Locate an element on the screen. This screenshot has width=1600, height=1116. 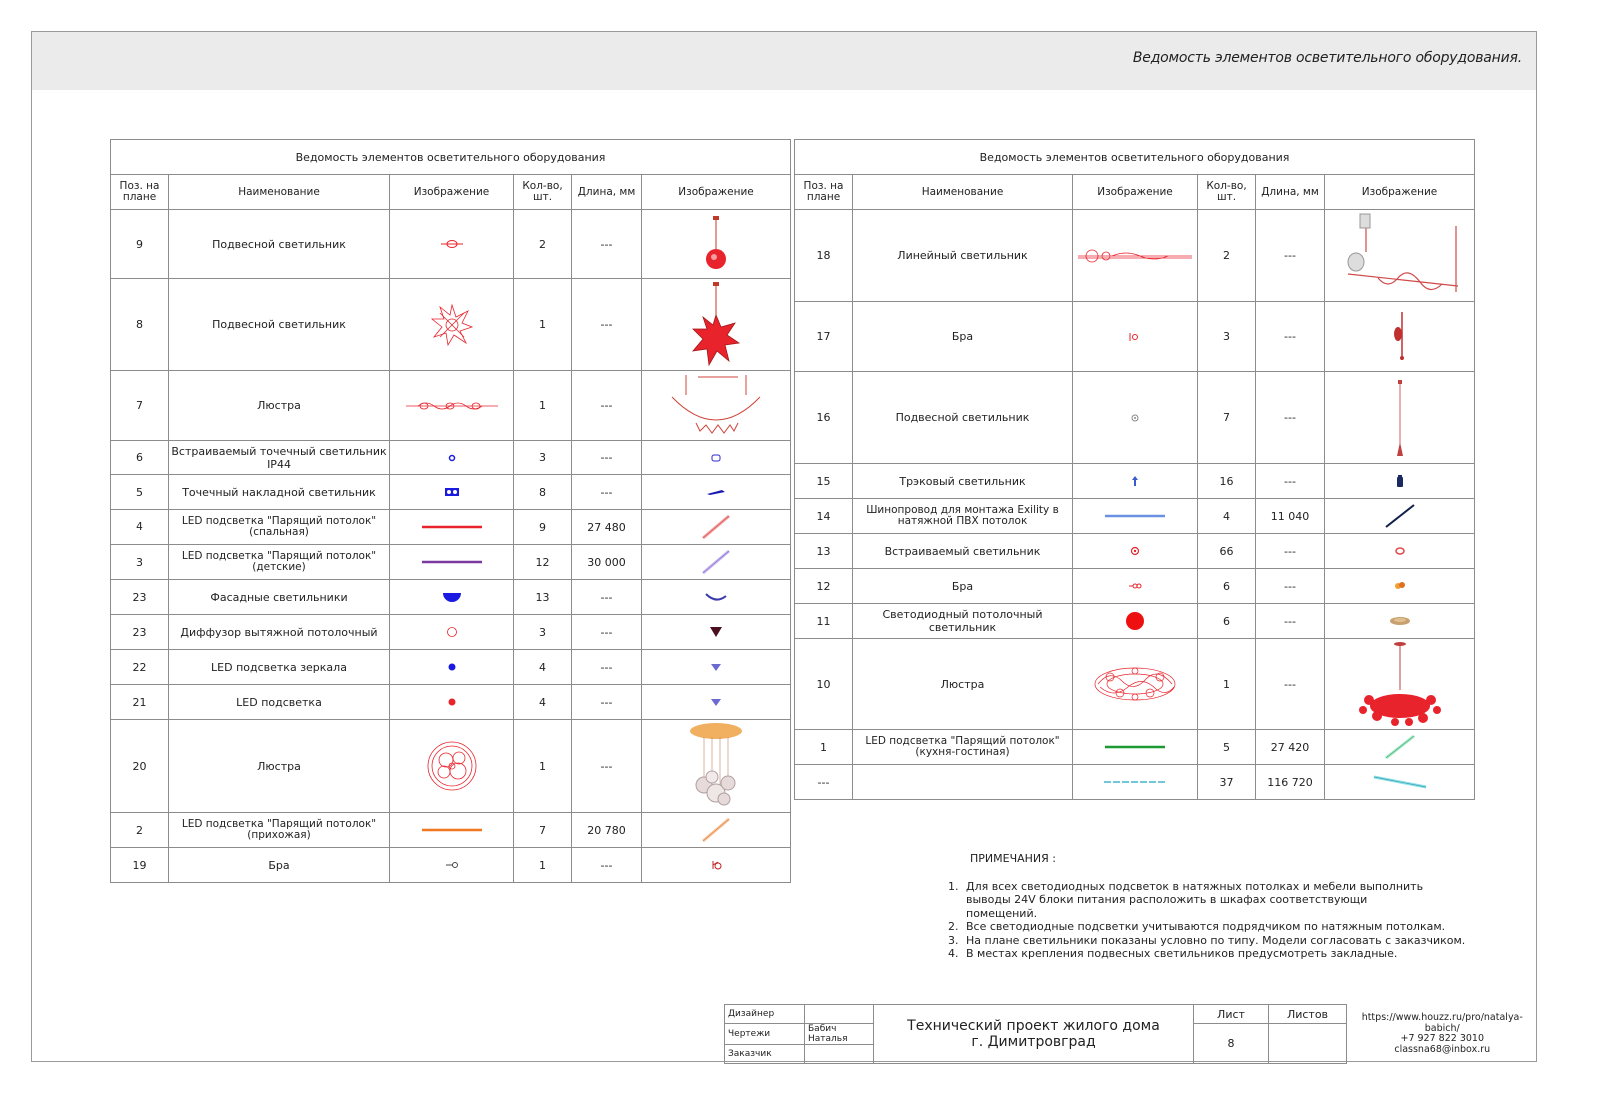
red-star-pendant-icon is located at coordinates (716, 323).